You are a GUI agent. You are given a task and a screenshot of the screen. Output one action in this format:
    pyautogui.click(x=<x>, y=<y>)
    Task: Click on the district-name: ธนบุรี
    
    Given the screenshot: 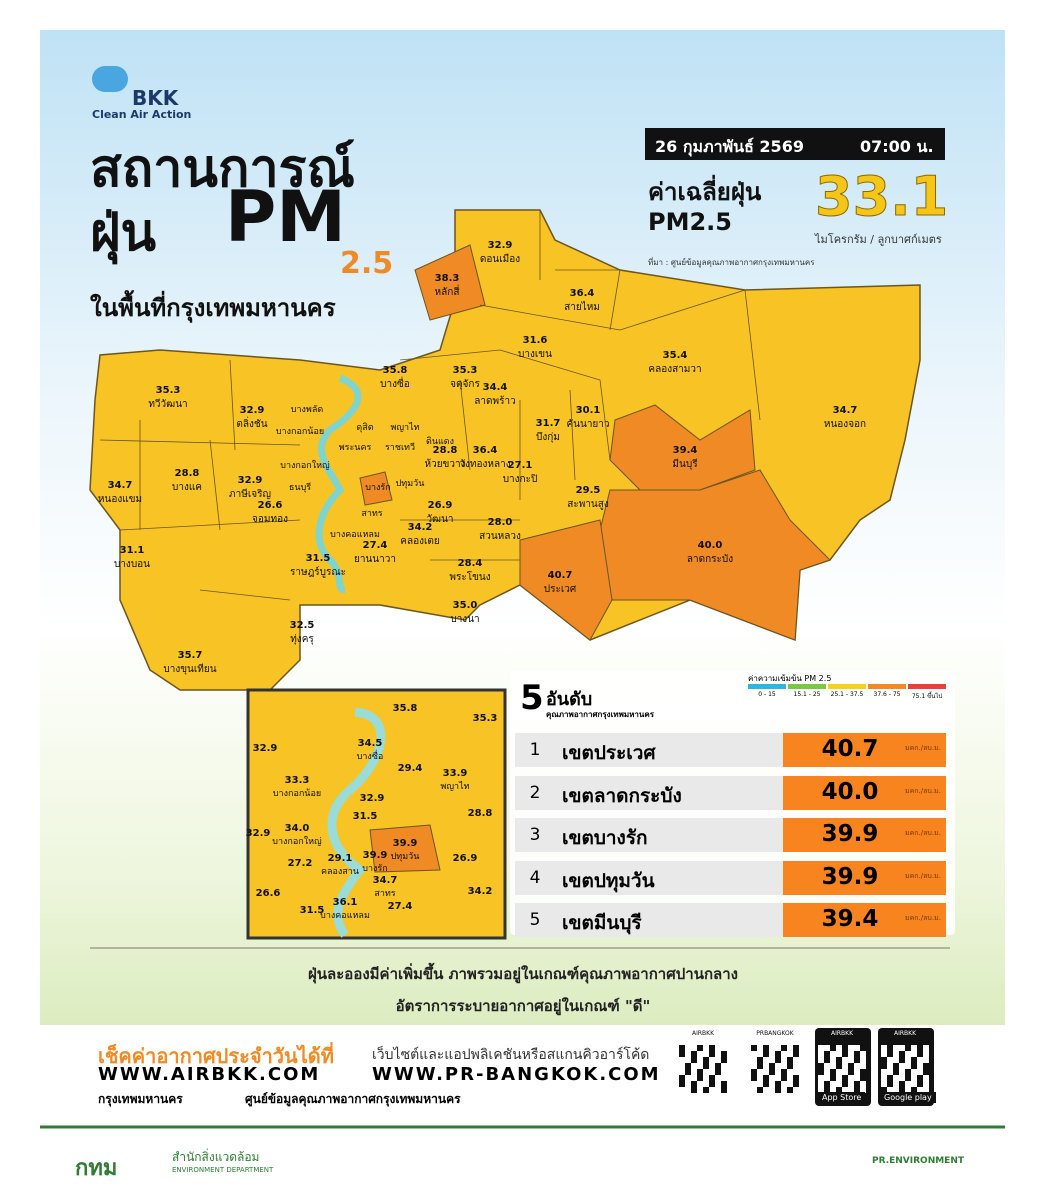 What is the action you would take?
    pyautogui.click(x=300, y=488)
    